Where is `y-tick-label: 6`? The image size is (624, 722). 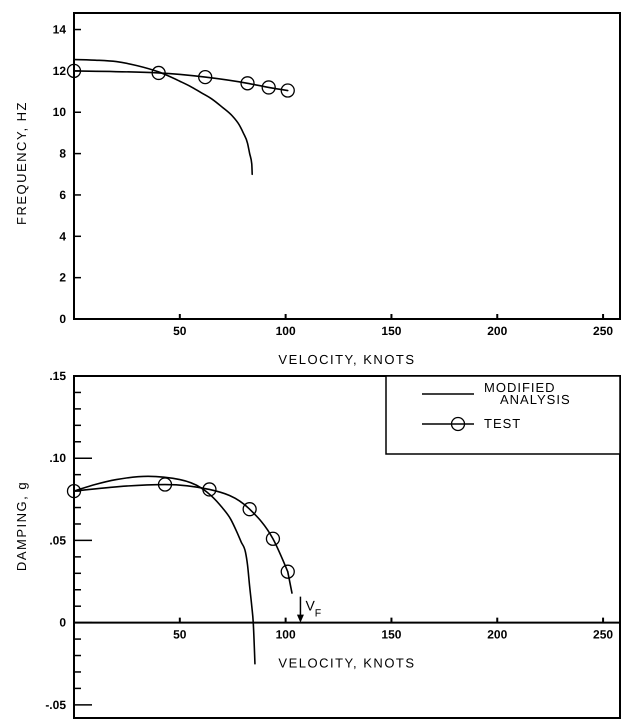
y-tick-label: 6 is located at coordinates (62, 195).